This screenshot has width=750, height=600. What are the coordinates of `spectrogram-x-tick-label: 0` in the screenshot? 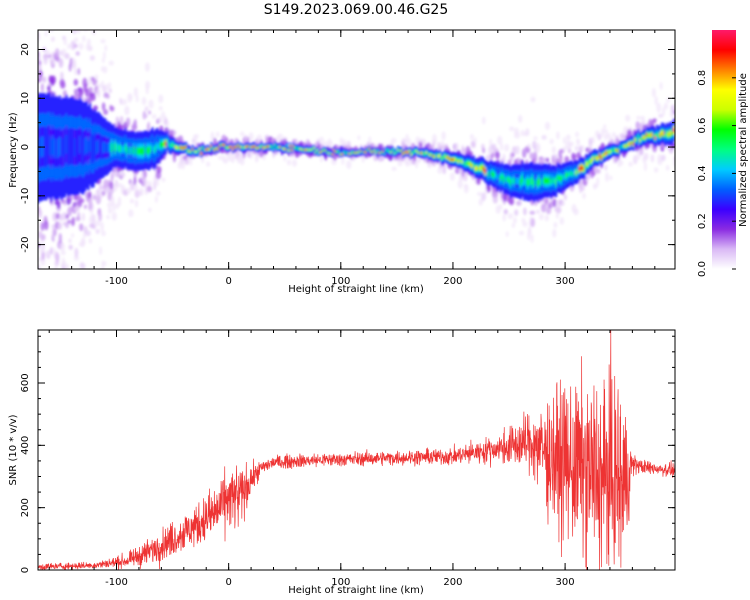 It's located at (228, 281).